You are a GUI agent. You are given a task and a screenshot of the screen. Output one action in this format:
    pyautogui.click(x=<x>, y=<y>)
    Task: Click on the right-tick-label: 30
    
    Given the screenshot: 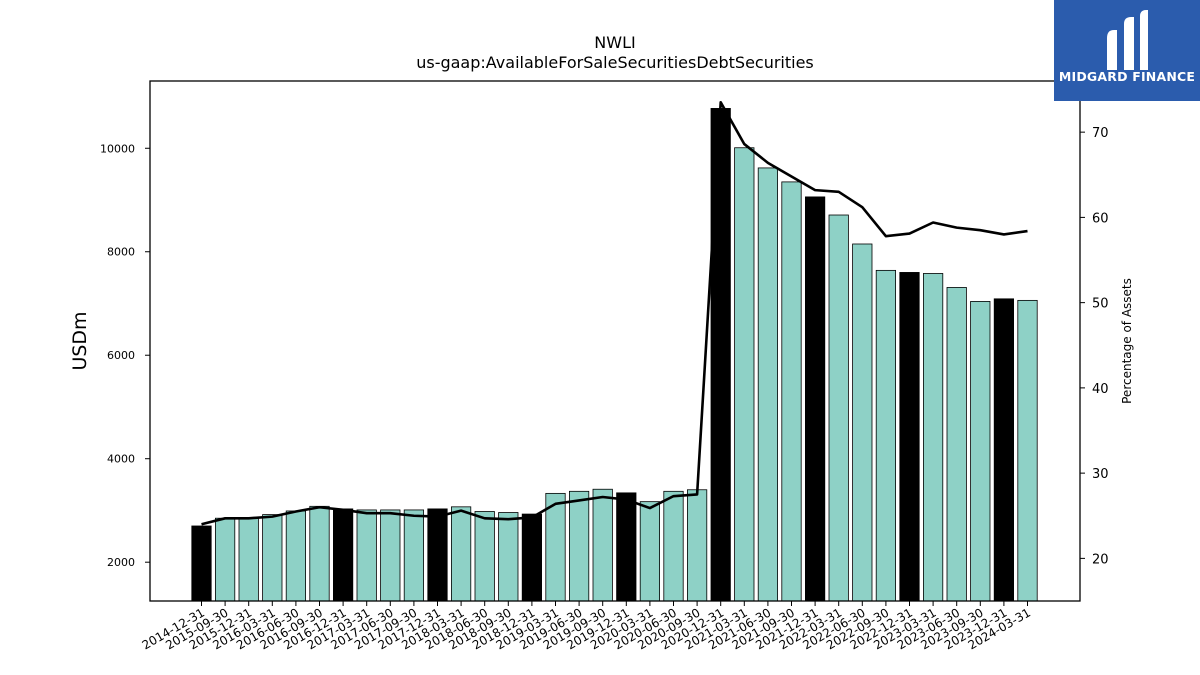 What is the action you would take?
    pyautogui.click(x=1100, y=474)
    